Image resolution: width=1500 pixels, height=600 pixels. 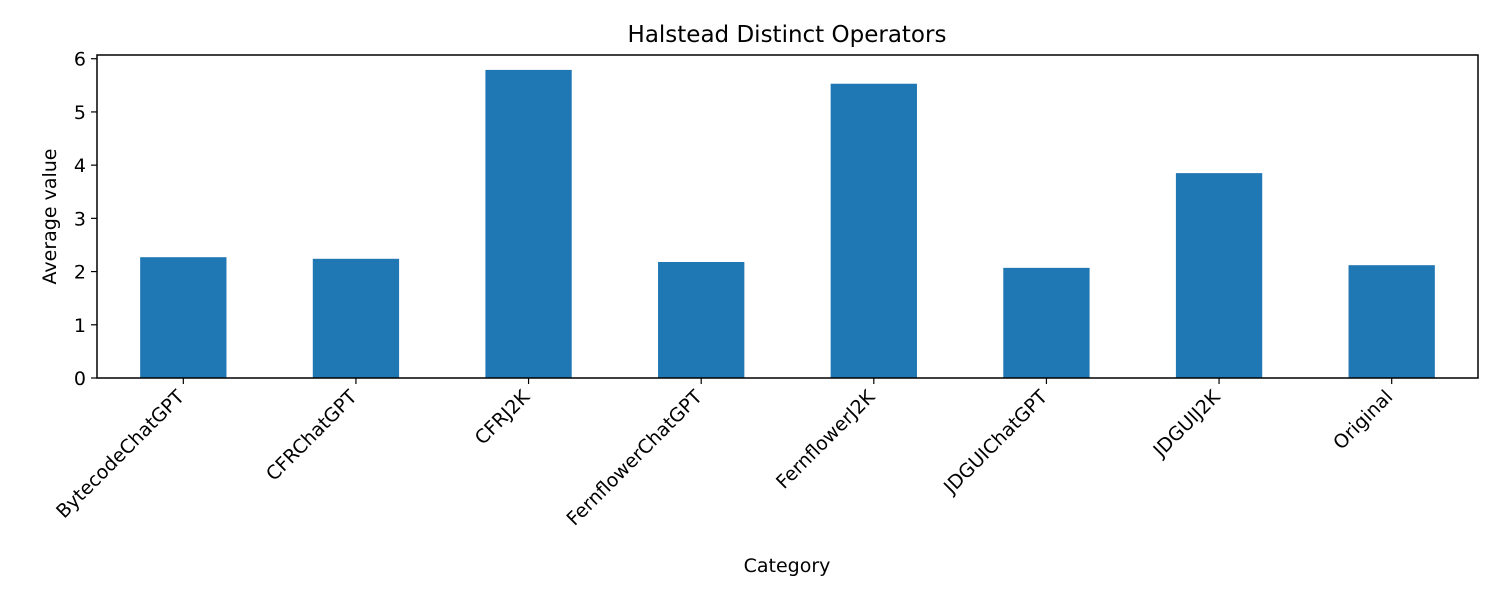 I want to click on y-tick-label: 2, so click(x=80, y=273).